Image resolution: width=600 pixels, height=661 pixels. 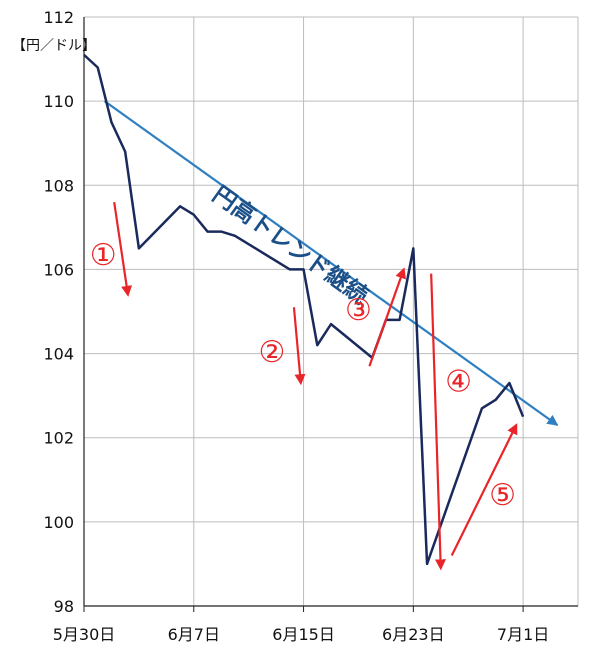 I want to click on annotation-number: ③, so click(x=358, y=310).